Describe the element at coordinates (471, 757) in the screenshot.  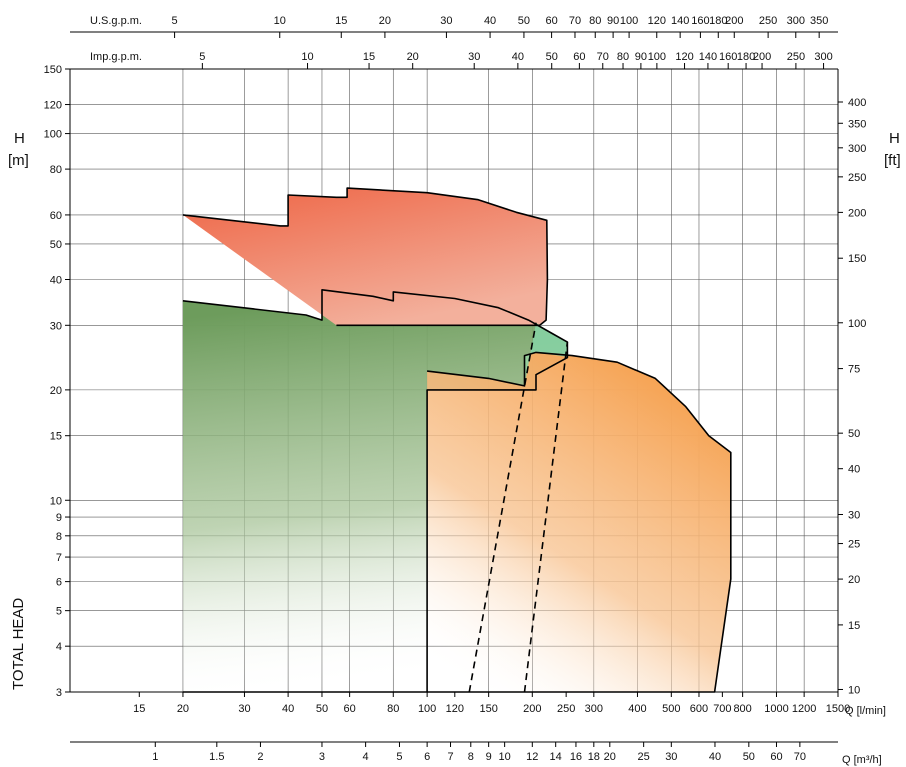
I see `x-tick-label-m3h: 8` at that location.